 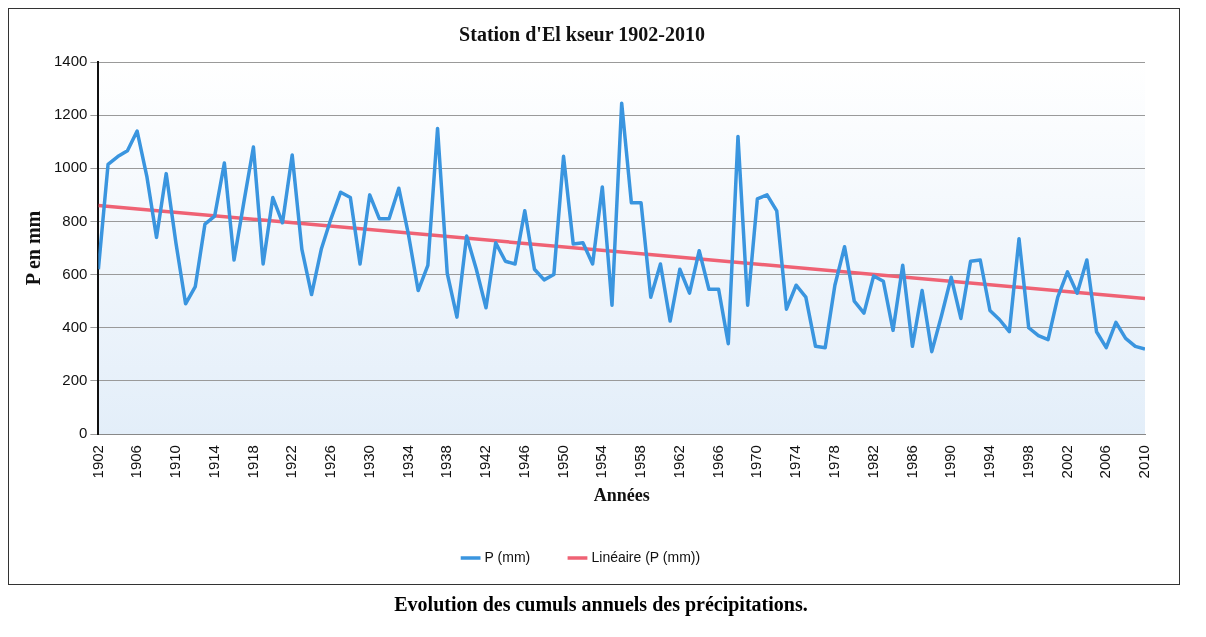 What do you see at coordinates (97, 462) in the screenshot?
I see `x-tick-label: 1902` at bounding box center [97, 462].